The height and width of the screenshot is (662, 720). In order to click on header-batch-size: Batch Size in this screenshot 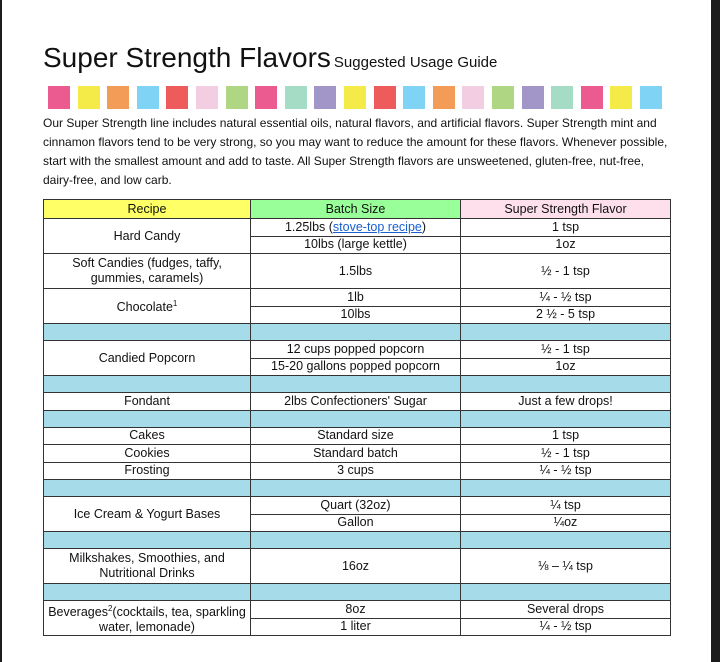, I will do `click(355, 209)`.